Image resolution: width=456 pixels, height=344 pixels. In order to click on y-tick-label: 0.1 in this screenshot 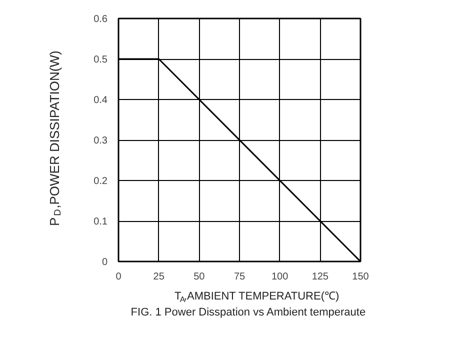, I will do `click(101, 222)`.